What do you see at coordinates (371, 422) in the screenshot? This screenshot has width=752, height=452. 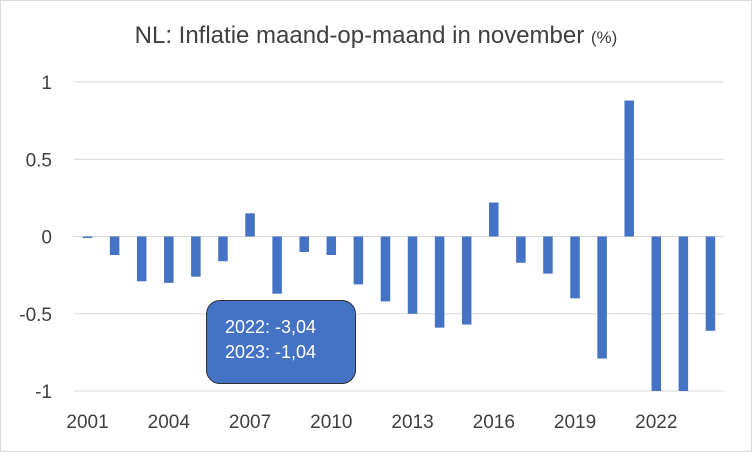 I see `x-axis-labels: 2001 2004 2007 2010 2013 2016 2019 2022` at bounding box center [371, 422].